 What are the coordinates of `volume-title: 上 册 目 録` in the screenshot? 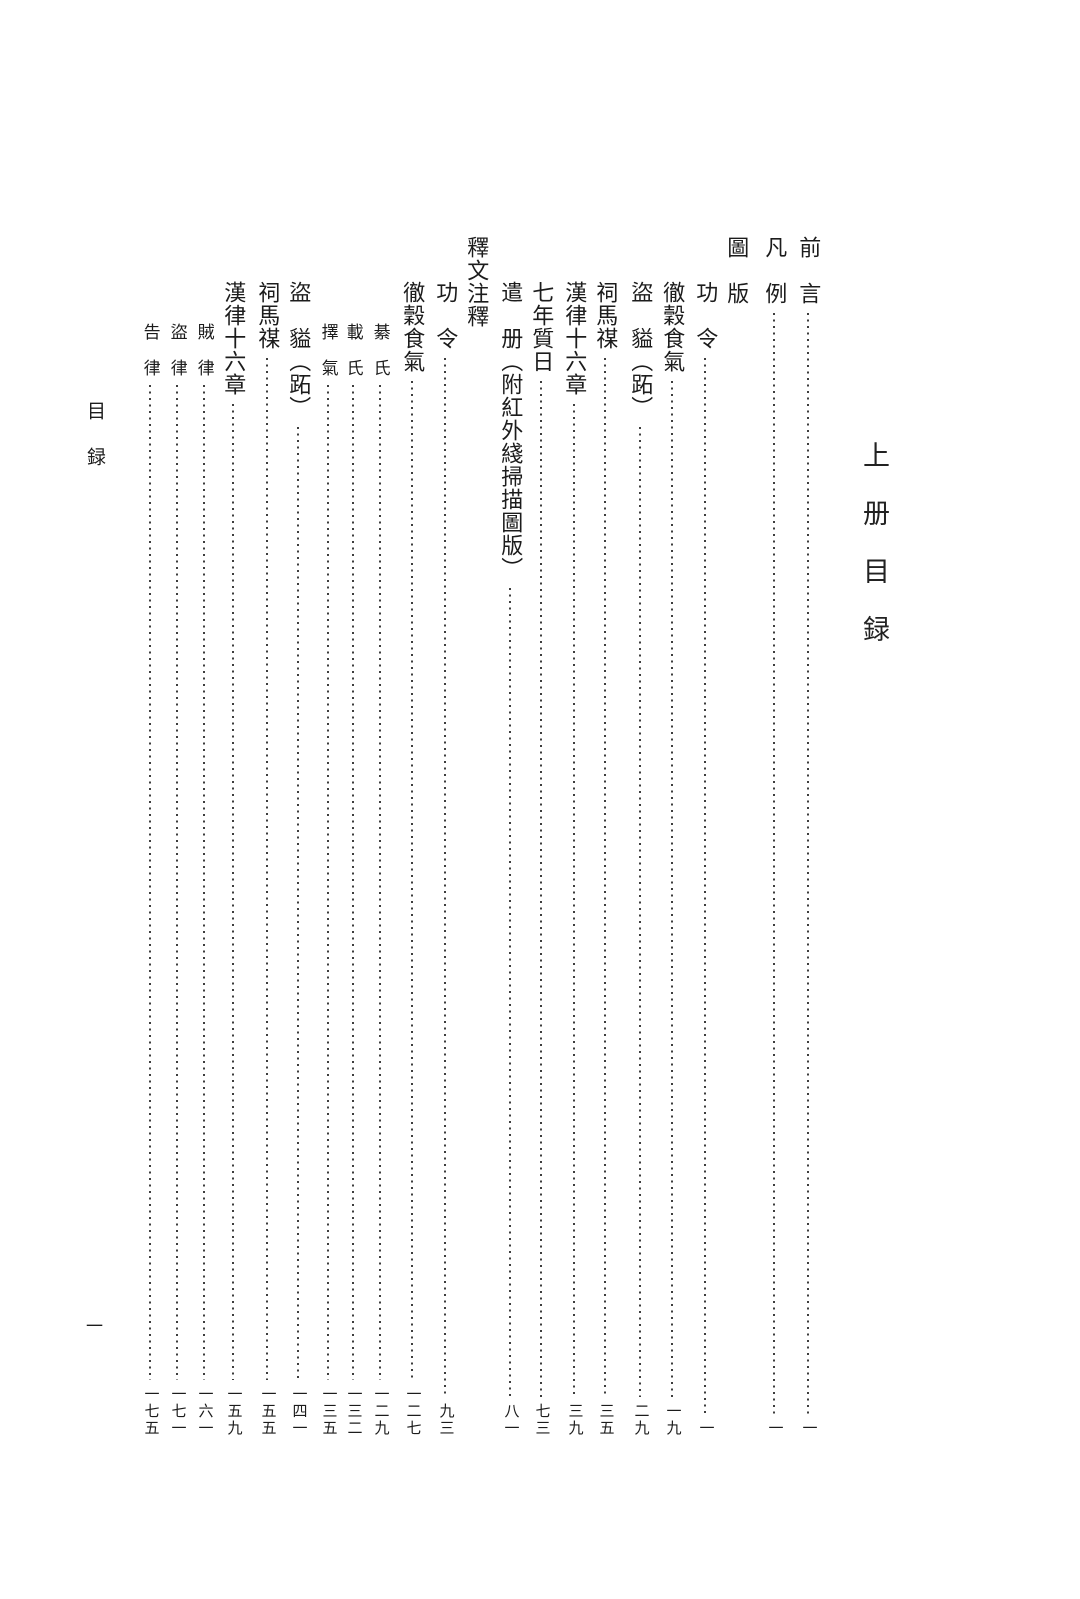 It's located at (874, 542).